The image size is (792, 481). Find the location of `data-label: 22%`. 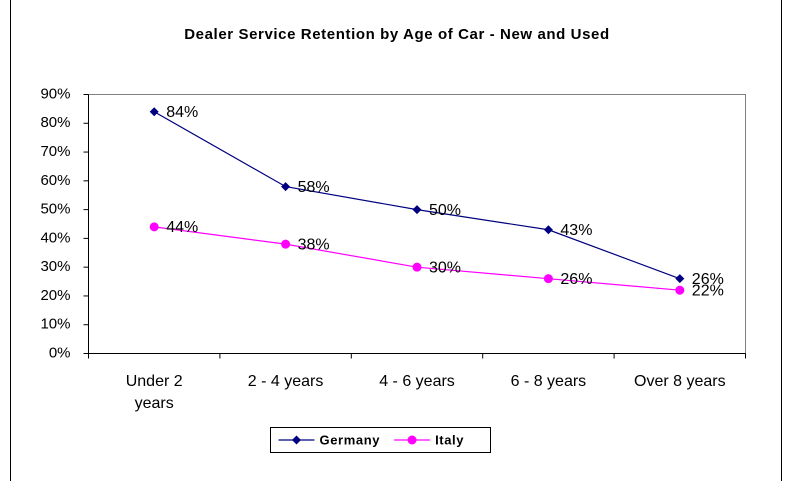

data-label: 22% is located at coordinates (708, 290).